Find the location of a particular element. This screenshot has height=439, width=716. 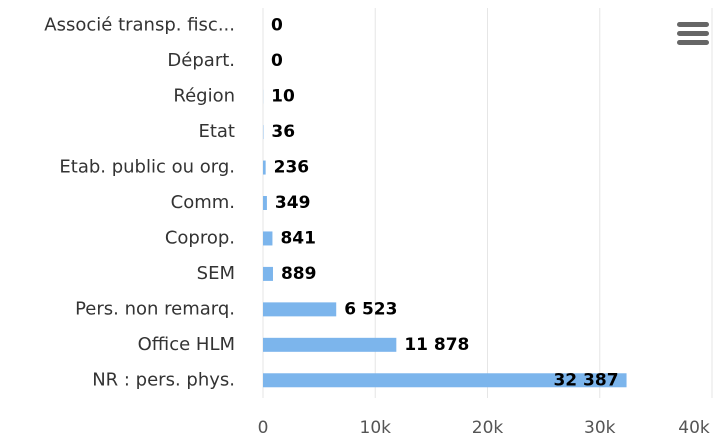

category-label: Comm. is located at coordinates (203, 202).